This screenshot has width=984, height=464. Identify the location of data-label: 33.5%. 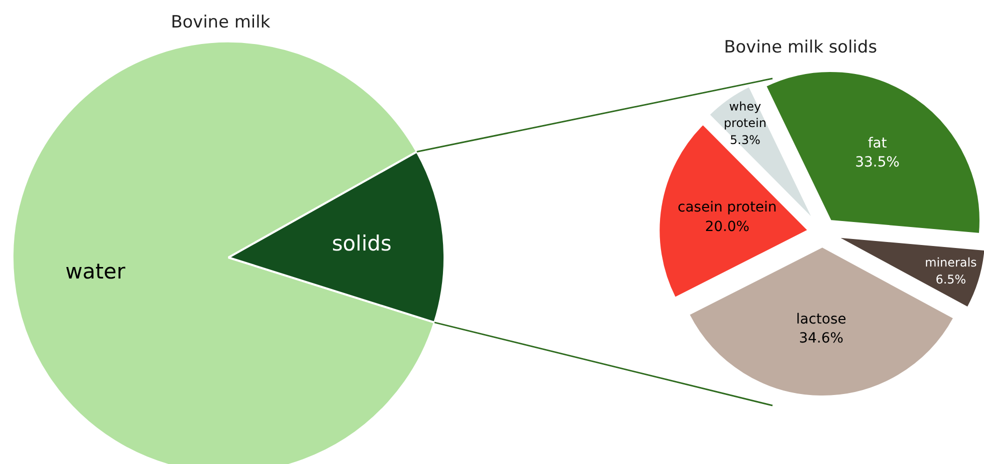
(877, 162).